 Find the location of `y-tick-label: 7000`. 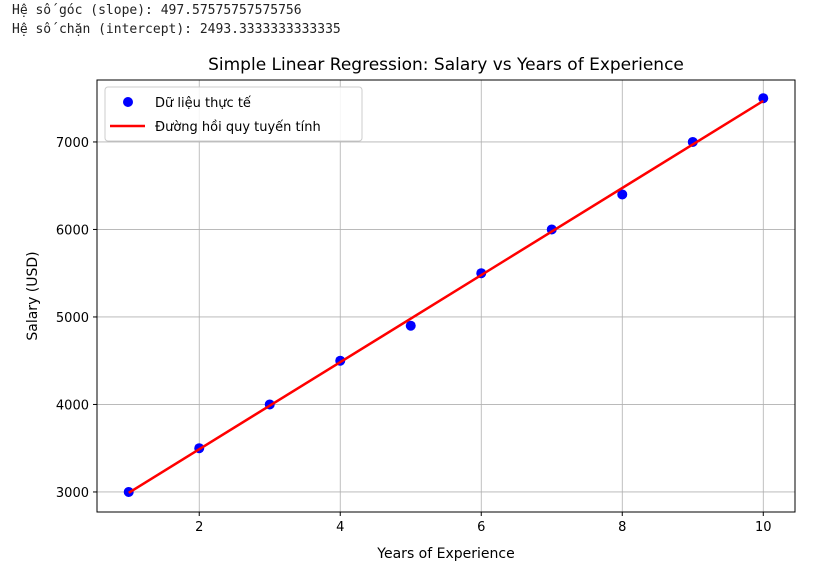

y-tick-label: 7000 is located at coordinates (72, 143).